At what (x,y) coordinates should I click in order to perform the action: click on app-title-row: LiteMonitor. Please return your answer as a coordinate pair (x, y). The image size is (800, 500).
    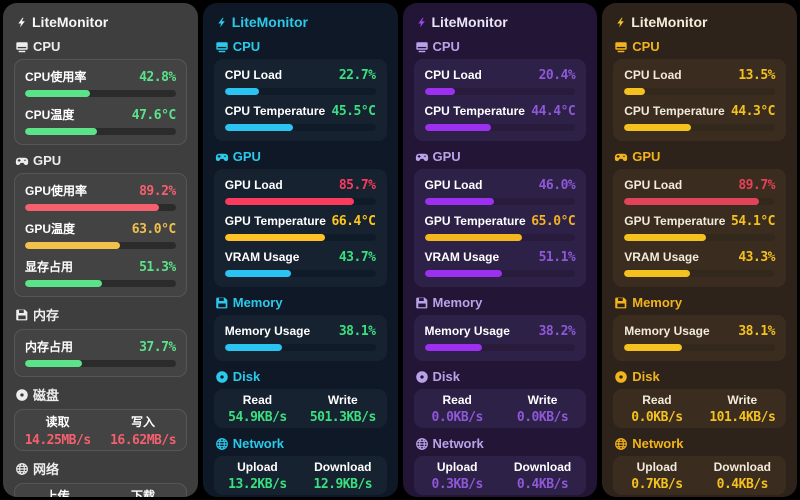
    Looking at the image, I should click on (101, 22).